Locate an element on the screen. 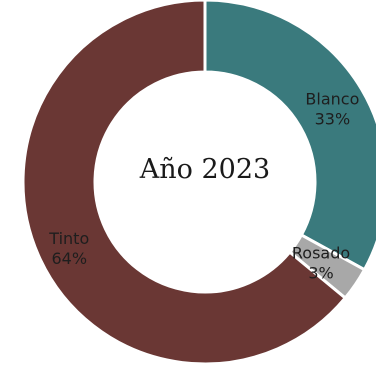 This screenshot has height=366, width=376. chart-title: Año 2023 is located at coordinates (204, 169).